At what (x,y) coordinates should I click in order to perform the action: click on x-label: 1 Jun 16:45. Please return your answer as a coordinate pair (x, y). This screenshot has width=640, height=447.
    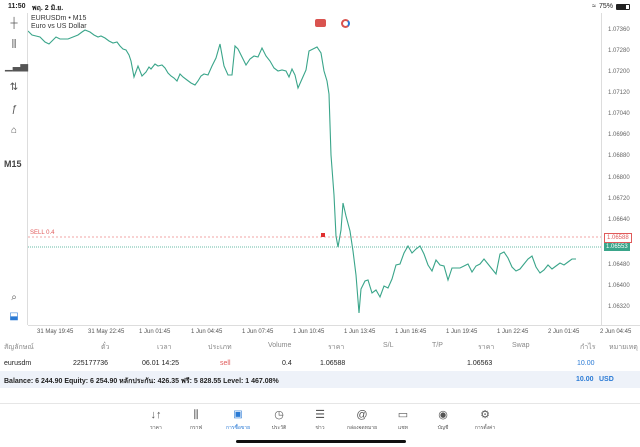
    Looking at the image, I should click on (411, 332).